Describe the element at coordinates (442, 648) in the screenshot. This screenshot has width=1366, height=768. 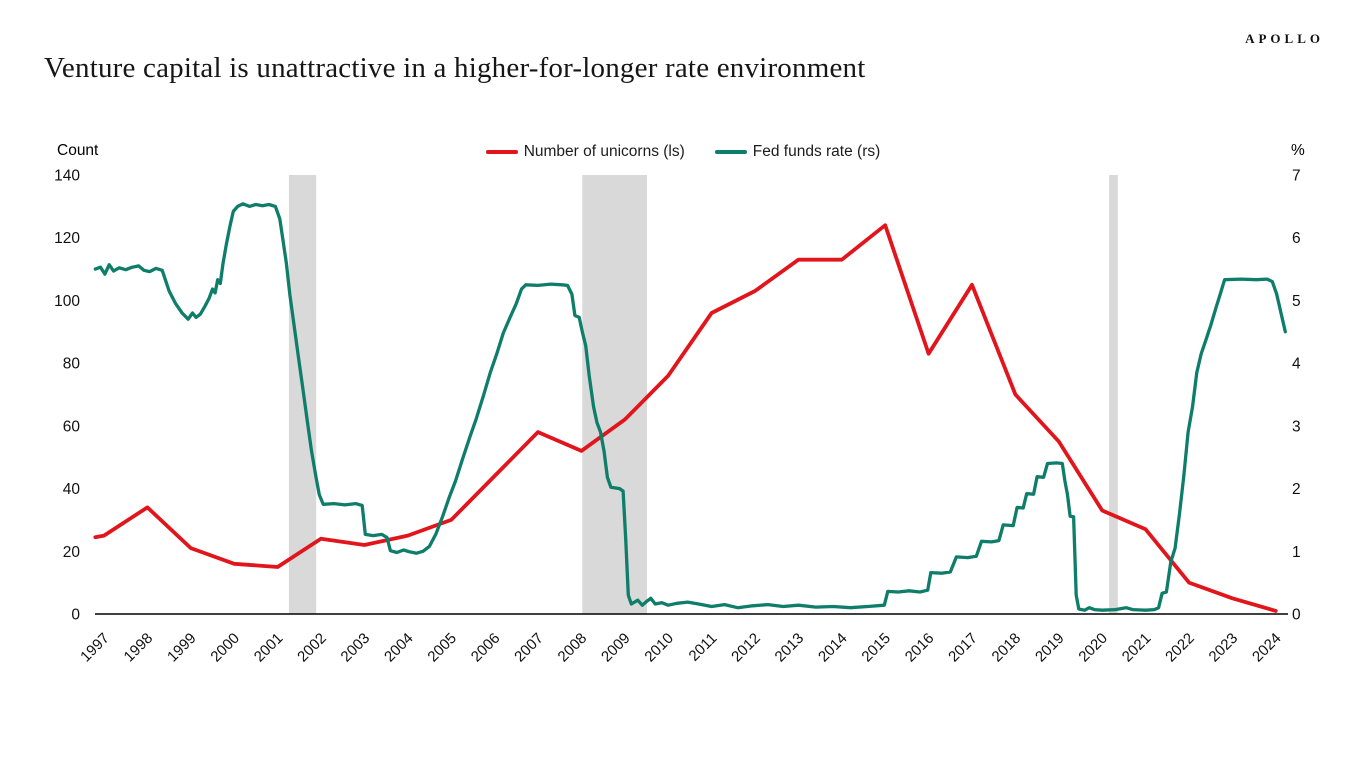
I see `x-axis-tick-label: 2005` at that location.